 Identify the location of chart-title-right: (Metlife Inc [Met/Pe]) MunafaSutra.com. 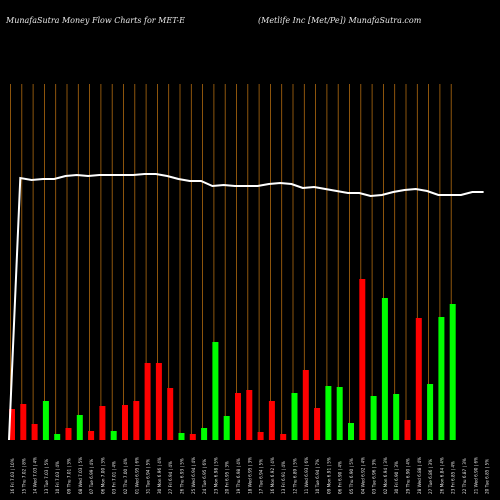
(340, 20).